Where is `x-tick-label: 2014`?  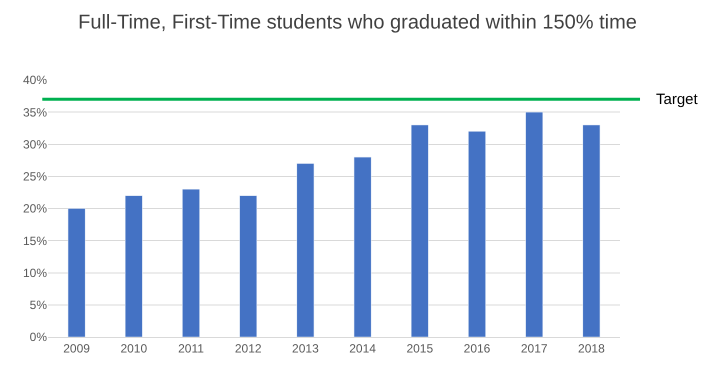 x-tick-label: 2014 is located at coordinates (362, 348).